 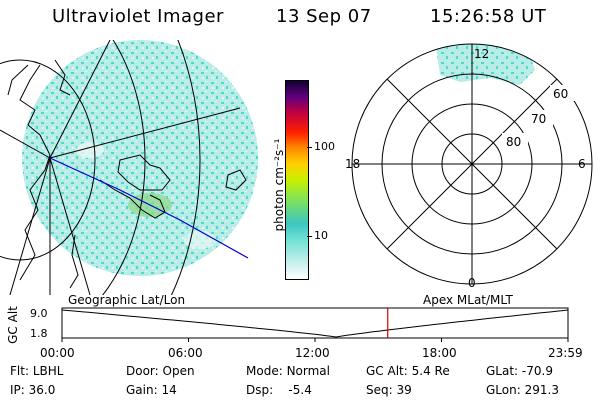 What do you see at coordinates (488, 16) in the screenshot?
I see `time-label: 15:26:58 UT` at bounding box center [488, 16].